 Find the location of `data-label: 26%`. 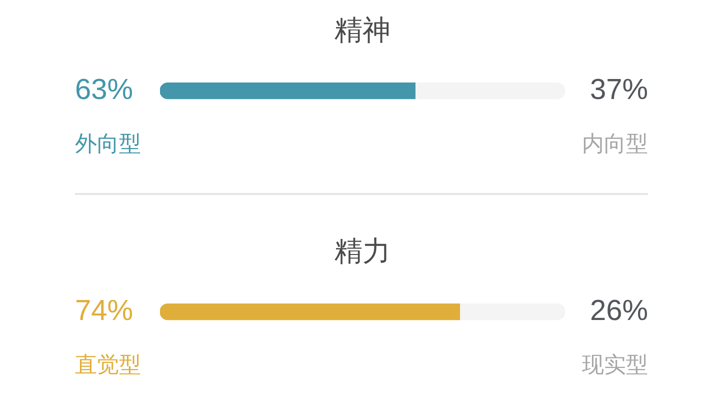

data-label: 26% is located at coordinates (619, 310).